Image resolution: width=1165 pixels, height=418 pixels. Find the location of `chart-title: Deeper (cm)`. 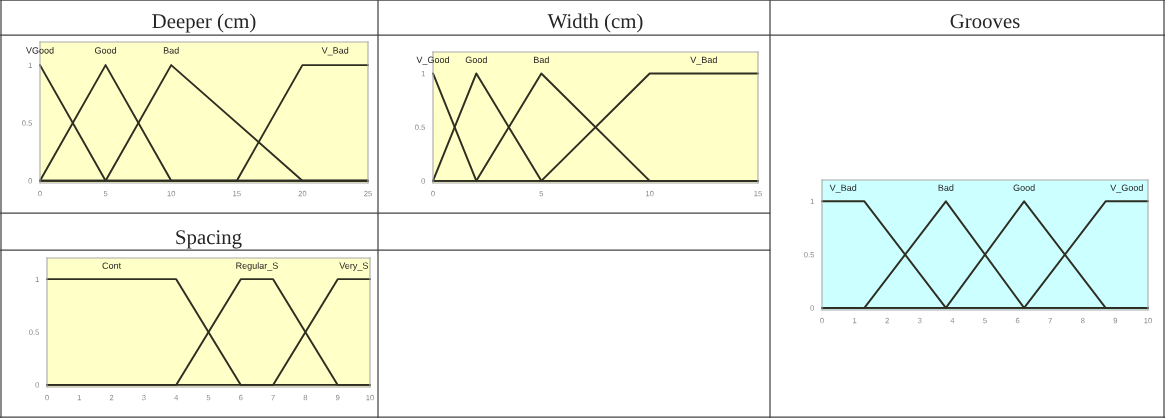

chart-title: Deeper (cm) is located at coordinates (204, 23).